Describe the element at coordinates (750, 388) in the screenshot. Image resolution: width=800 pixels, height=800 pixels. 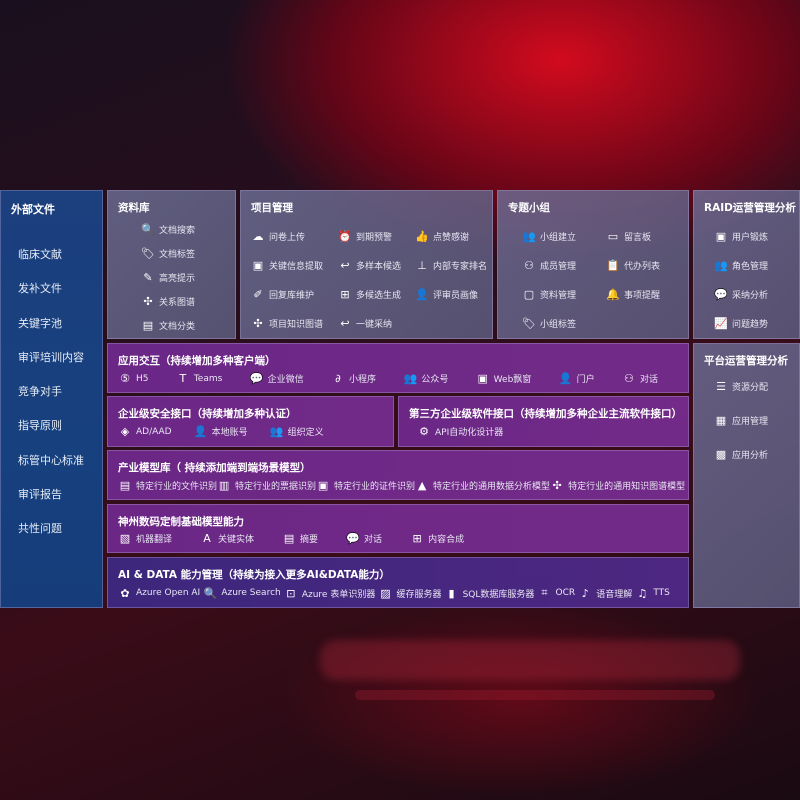
I see `feature-label: 资源分配` at that location.